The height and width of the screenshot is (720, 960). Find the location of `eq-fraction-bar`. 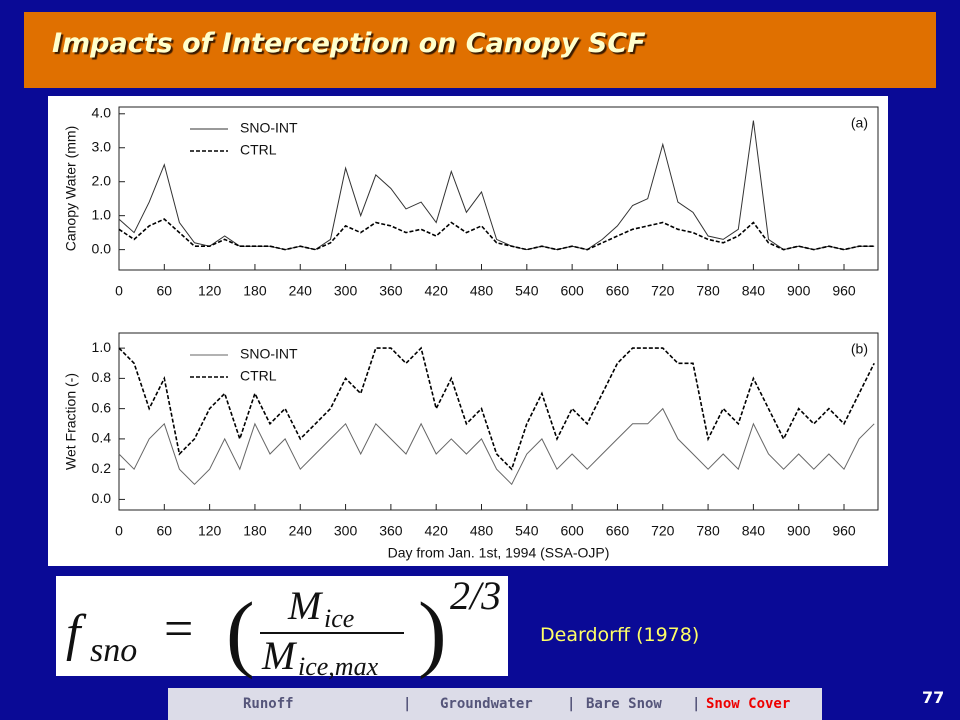

eq-fraction-bar is located at coordinates (332, 633).